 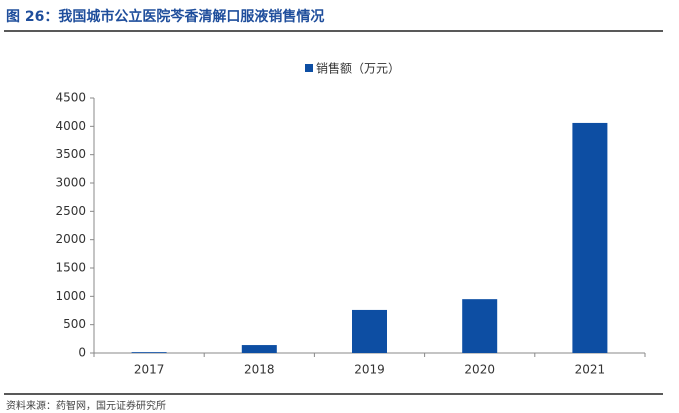 What do you see at coordinates (74, 324) in the screenshot?
I see `y-tick-label: 500` at bounding box center [74, 324].